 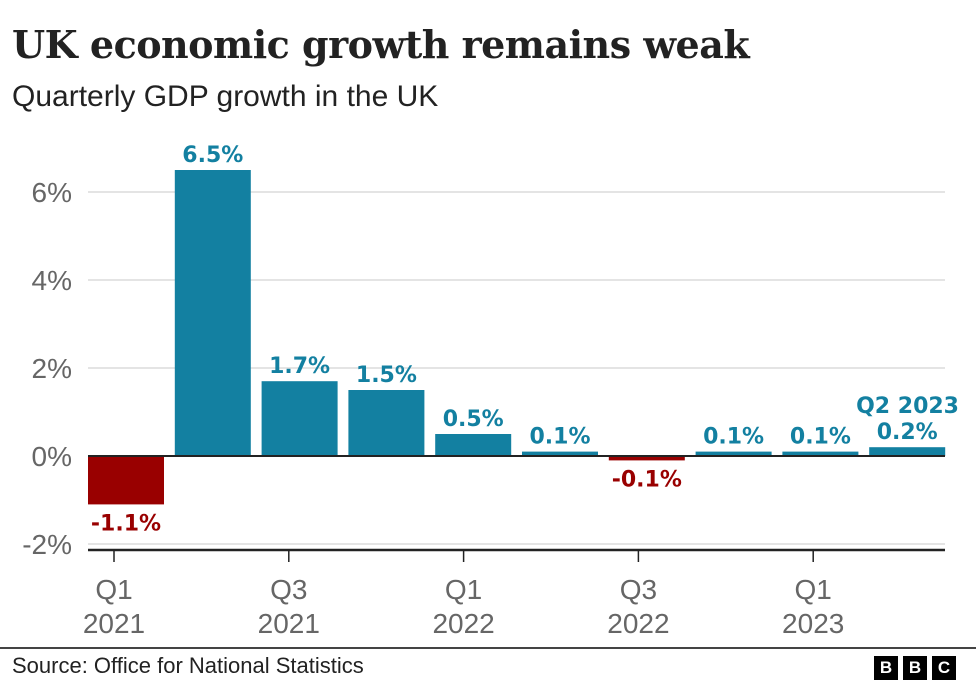 What do you see at coordinates (944, 668) in the screenshot?
I see `logo-letter: C` at bounding box center [944, 668].